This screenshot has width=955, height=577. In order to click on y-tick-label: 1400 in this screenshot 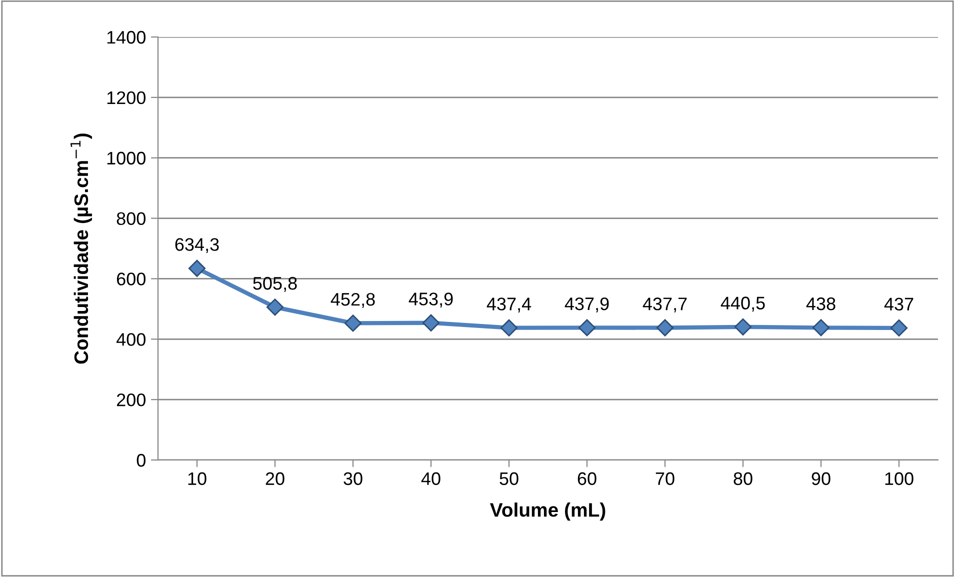, I will do `click(126, 37)`.